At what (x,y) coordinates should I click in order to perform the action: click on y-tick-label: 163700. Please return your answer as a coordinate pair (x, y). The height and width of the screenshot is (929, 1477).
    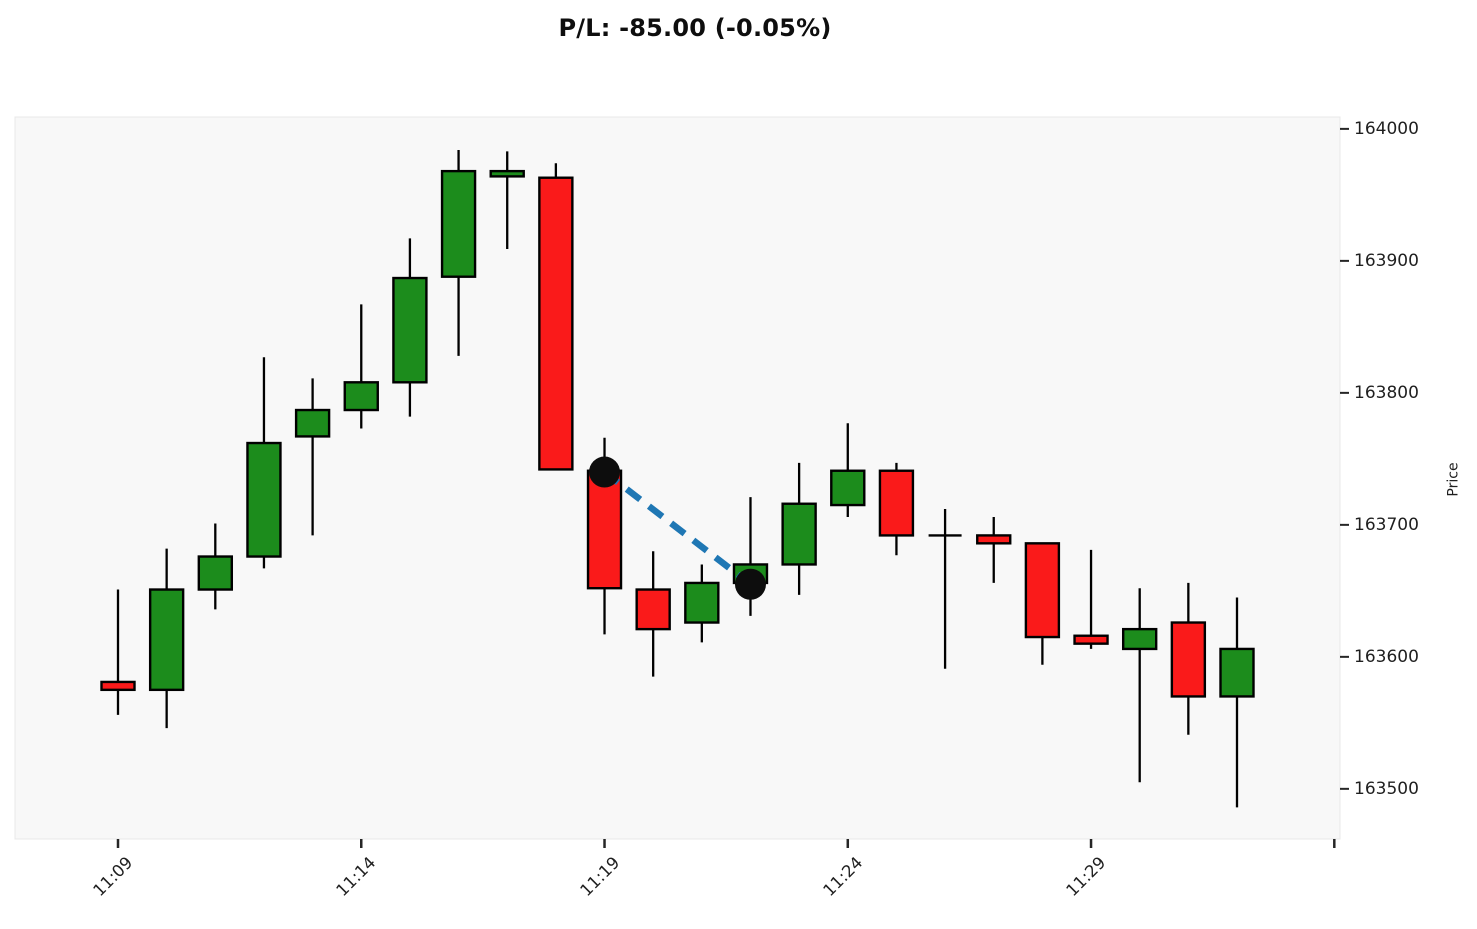
    Looking at the image, I should click on (1386, 524).